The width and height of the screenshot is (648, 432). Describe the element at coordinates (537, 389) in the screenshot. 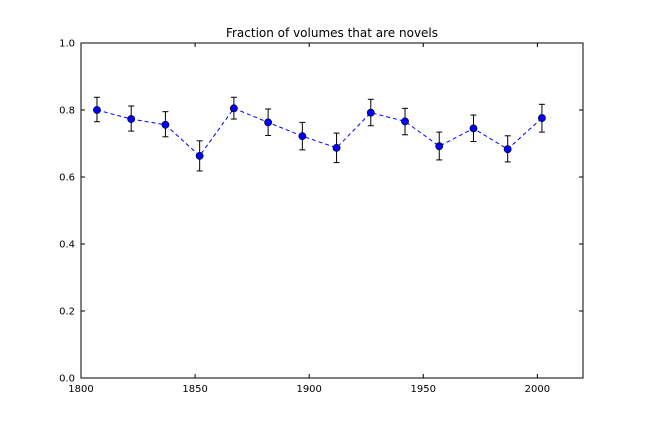

I see `x-tick-label: 2000` at that location.